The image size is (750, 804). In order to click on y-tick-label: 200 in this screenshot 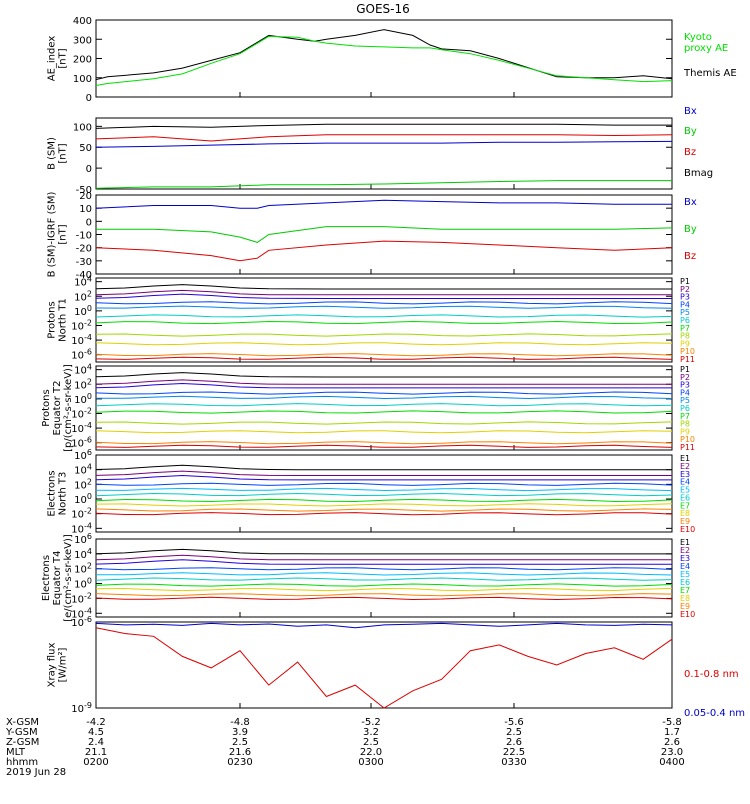, I will do `click(82, 60)`.